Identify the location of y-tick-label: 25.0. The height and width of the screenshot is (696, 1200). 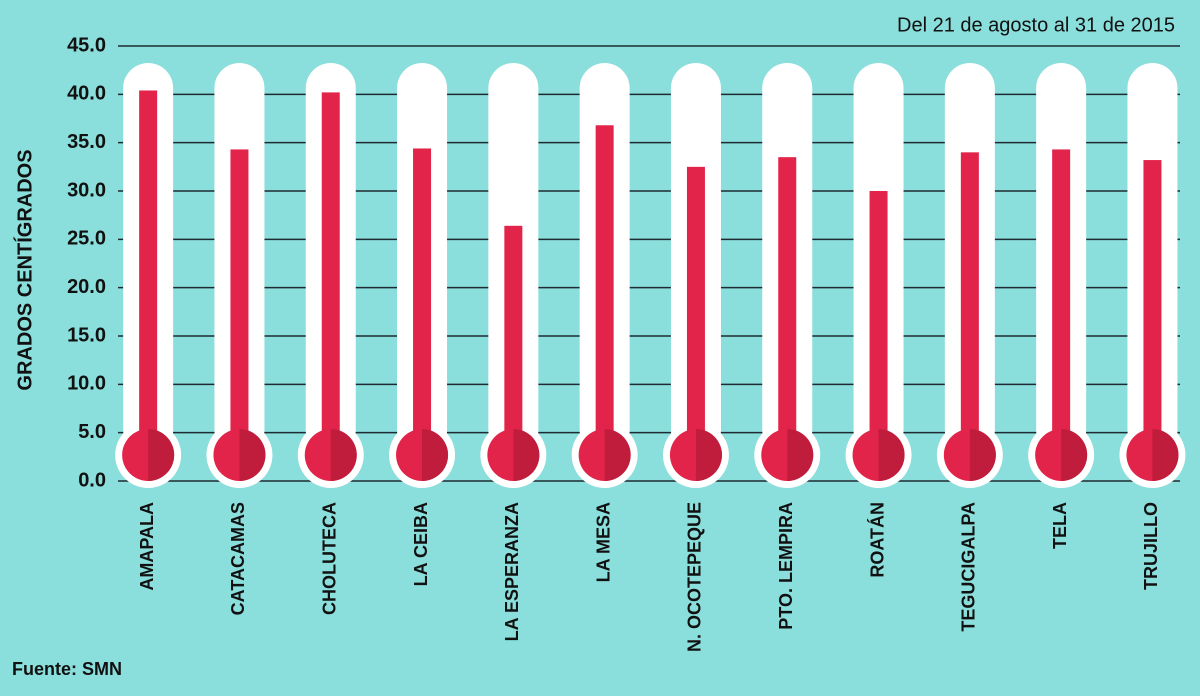
(86, 239).